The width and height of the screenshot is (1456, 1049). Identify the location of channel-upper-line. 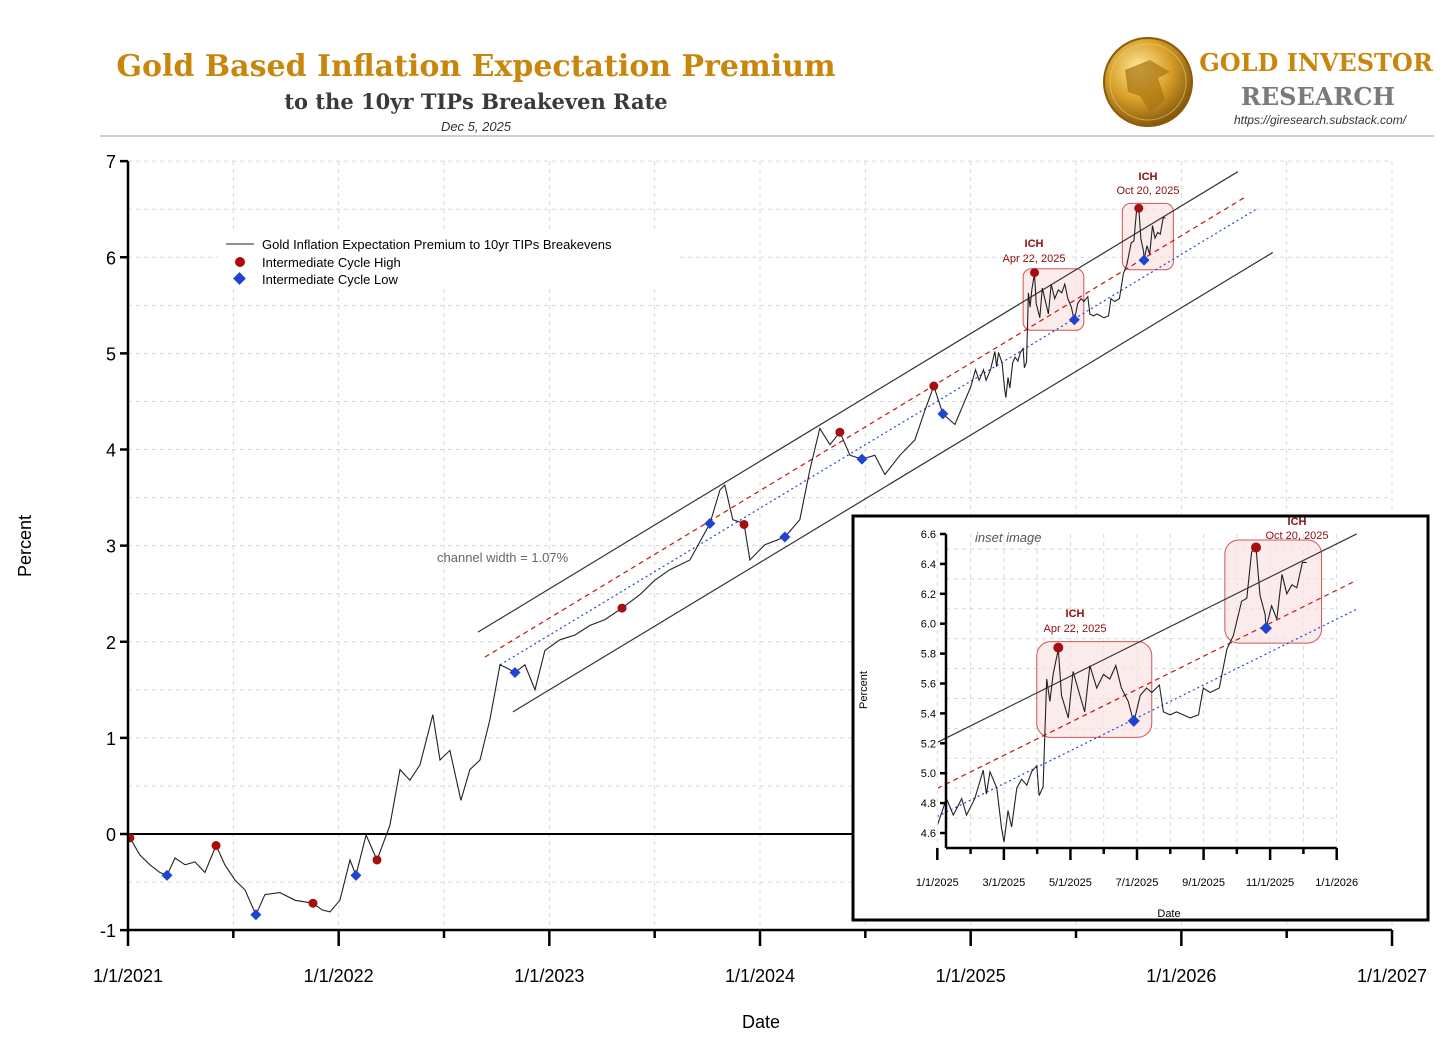
(1147, 638).